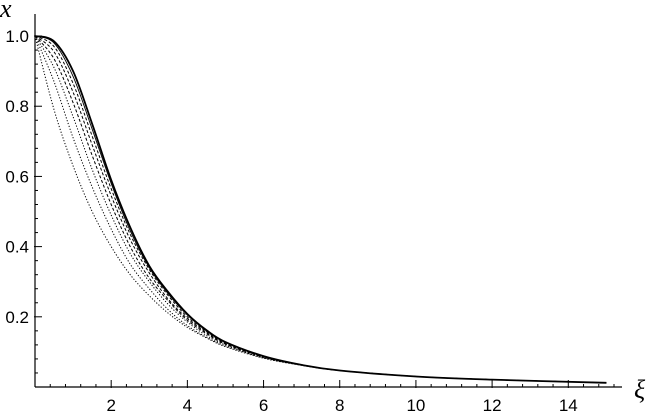 This screenshot has width=653, height=417. What do you see at coordinates (492, 405) in the screenshot?
I see `x-tick-label: 12` at bounding box center [492, 405].